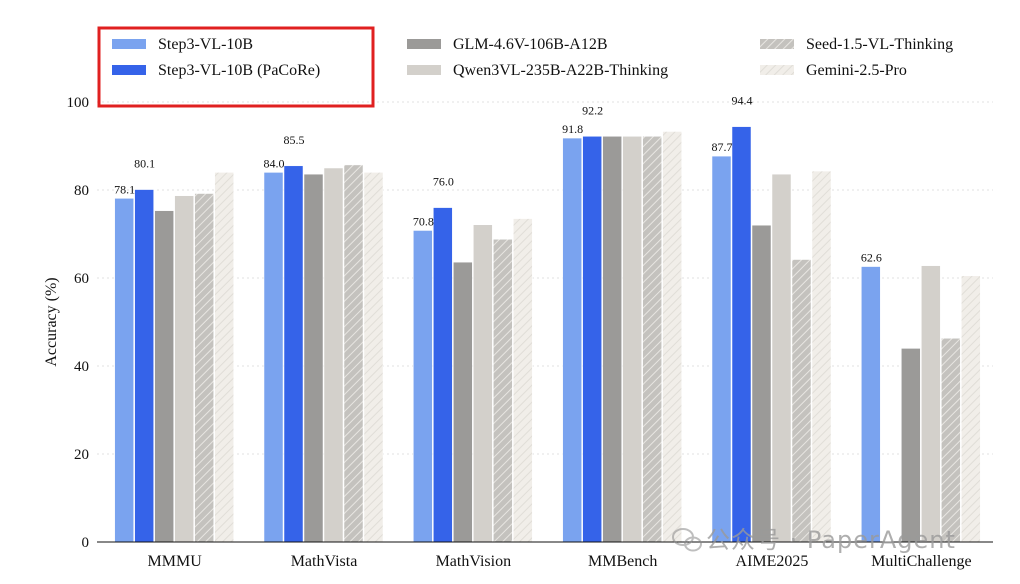 The image size is (1020, 584). What do you see at coordinates (274, 163) in the screenshot?
I see `data-label: 84.0` at bounding box center [274, 163].